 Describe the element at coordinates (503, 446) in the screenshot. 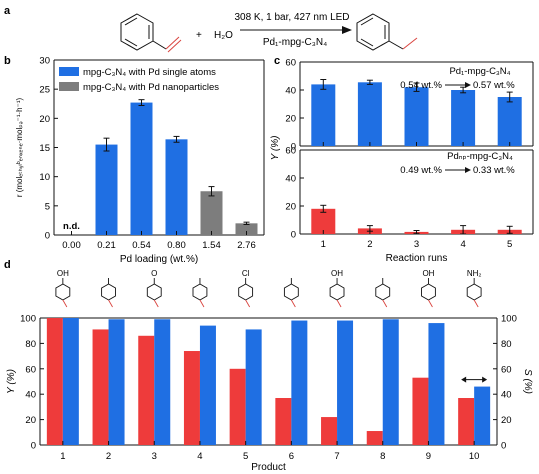

I see `d-y2-tick-label: 0` at that location.